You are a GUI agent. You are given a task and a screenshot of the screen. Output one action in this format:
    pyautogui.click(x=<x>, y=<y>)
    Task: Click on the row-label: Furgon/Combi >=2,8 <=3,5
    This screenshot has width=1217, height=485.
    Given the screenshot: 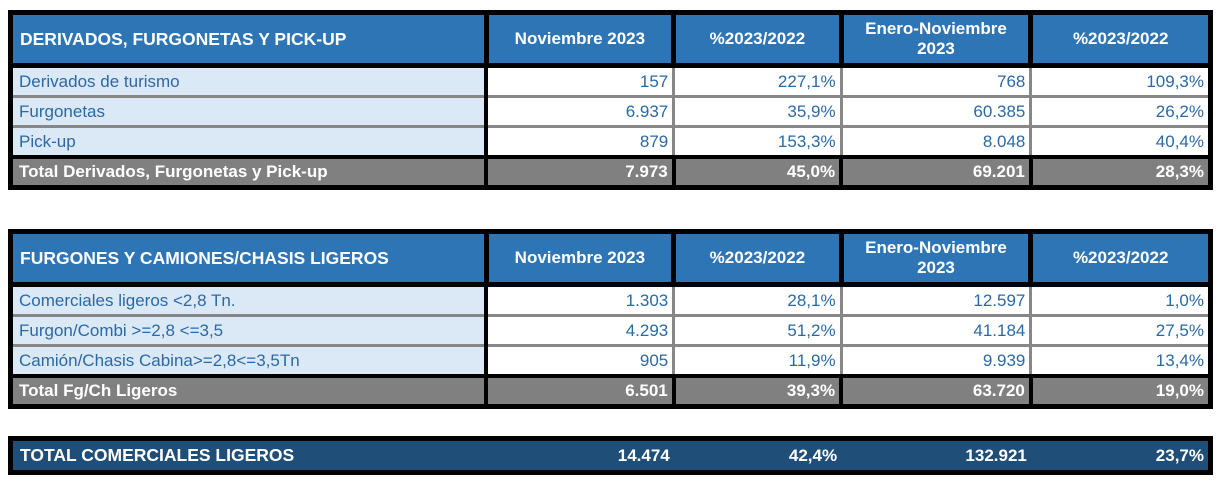 What is the action you would take?
    pyautogui.click(x=249, y=331)
    